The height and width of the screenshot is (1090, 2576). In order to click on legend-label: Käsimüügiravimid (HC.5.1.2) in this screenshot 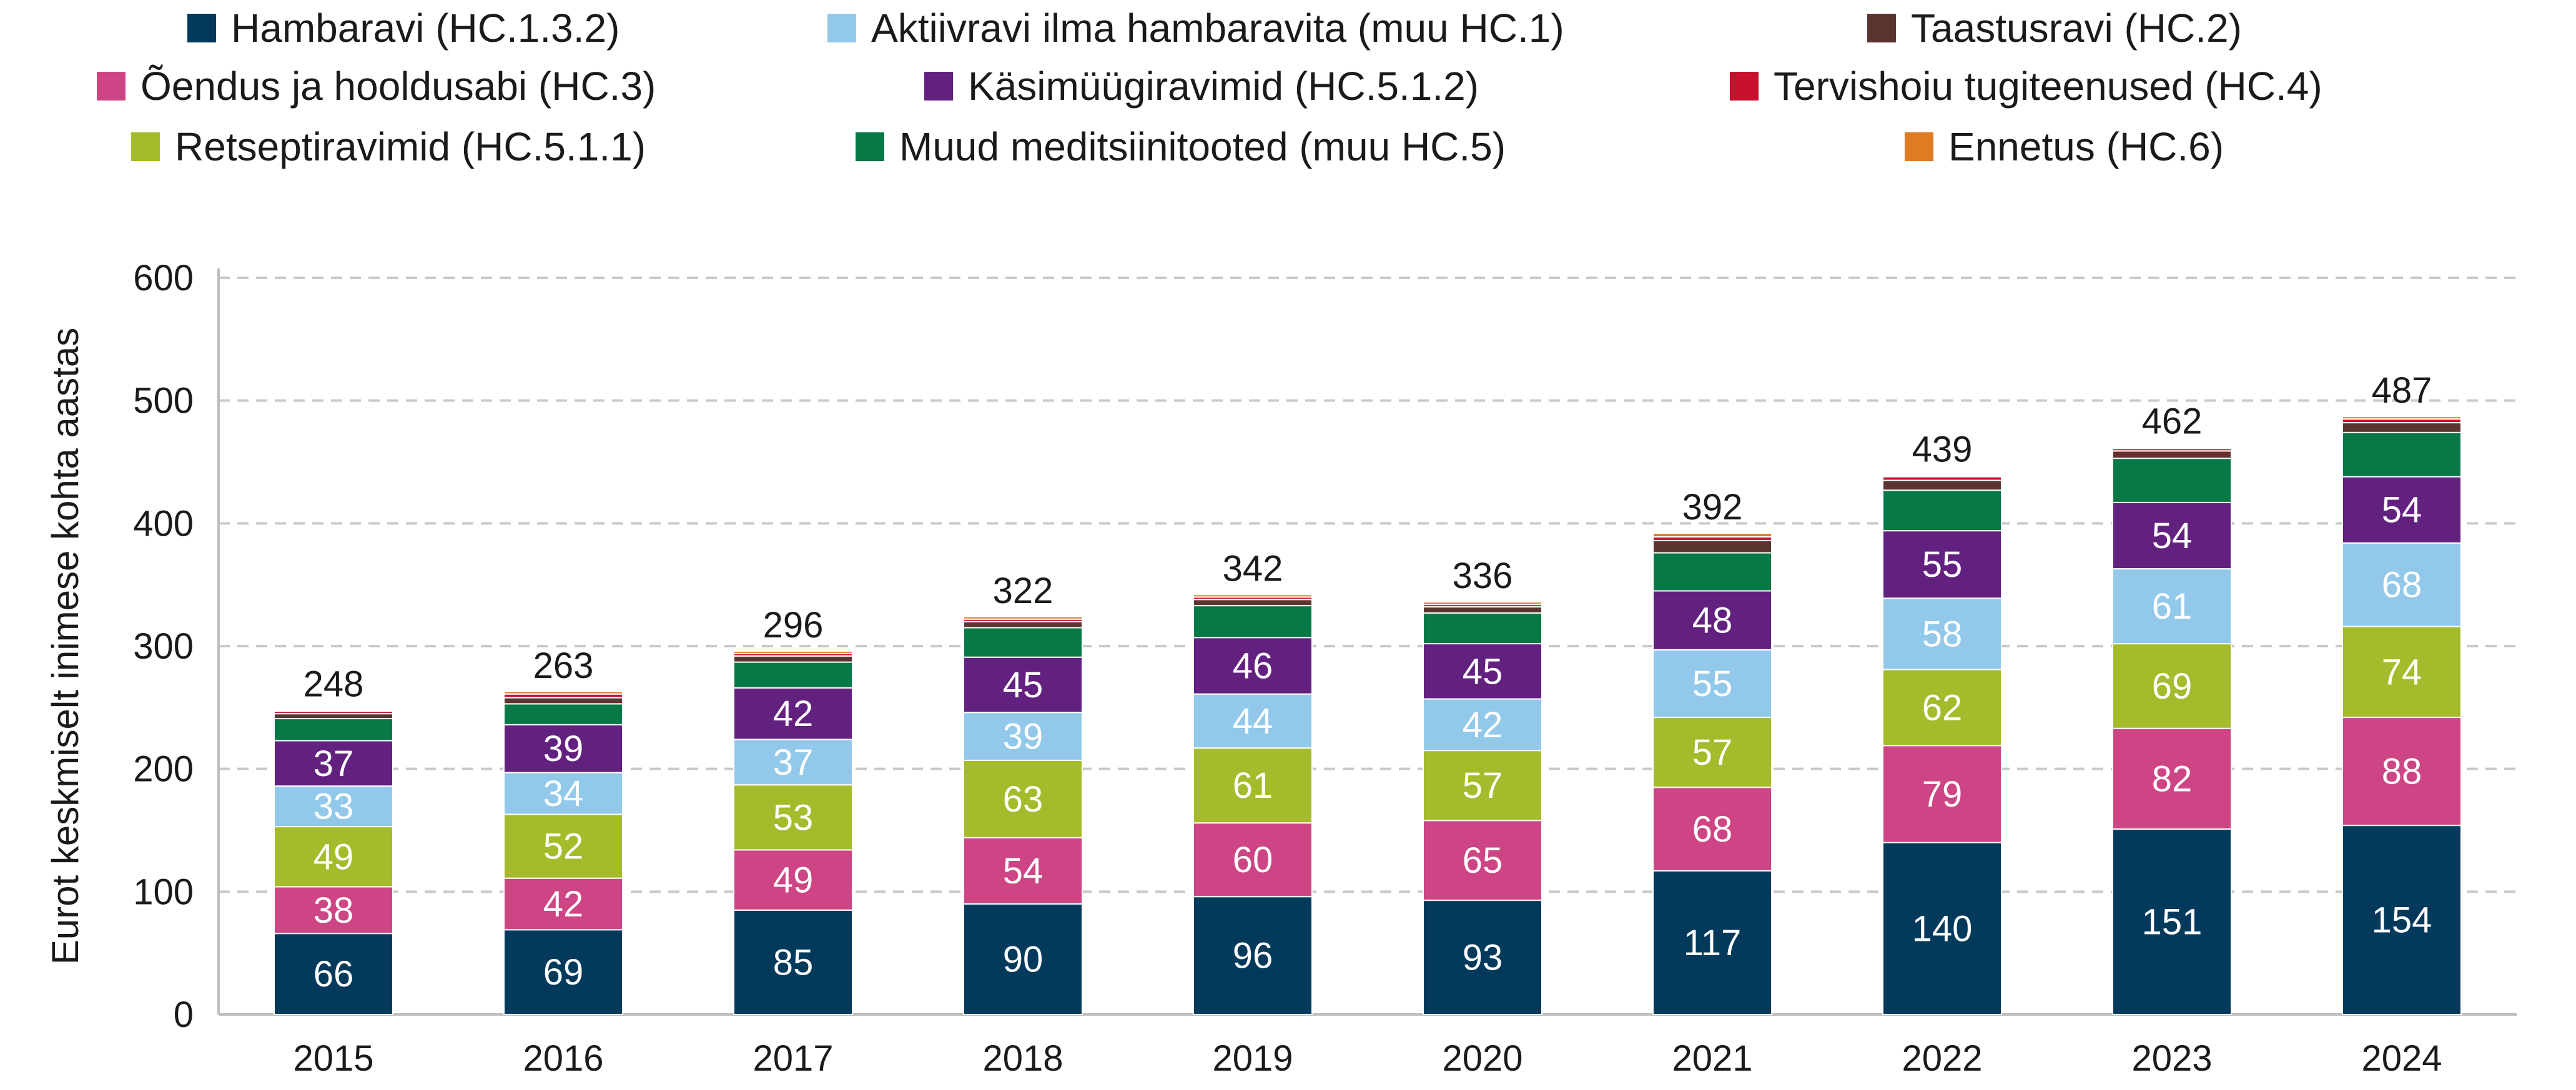, I will do `click(1223, 86)`.